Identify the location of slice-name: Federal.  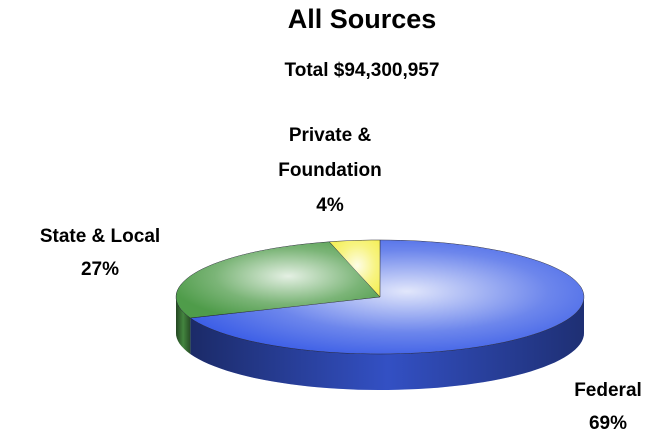
(608, 390).